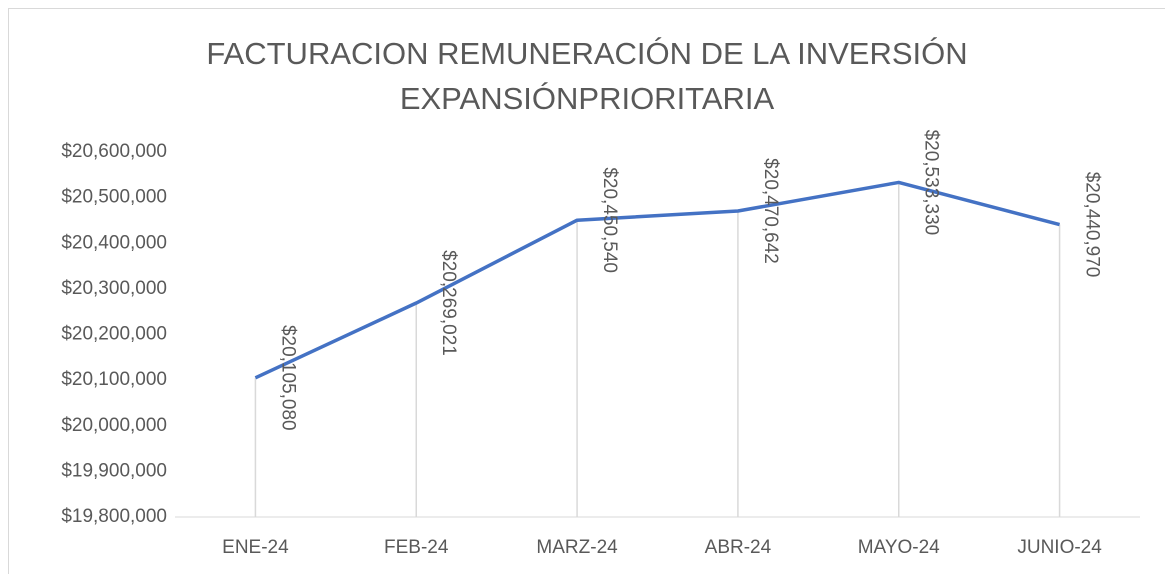  Describe the element at coordinates (1092, 225) in the screenshot. I see `data-label: $20,440,970` at that location.